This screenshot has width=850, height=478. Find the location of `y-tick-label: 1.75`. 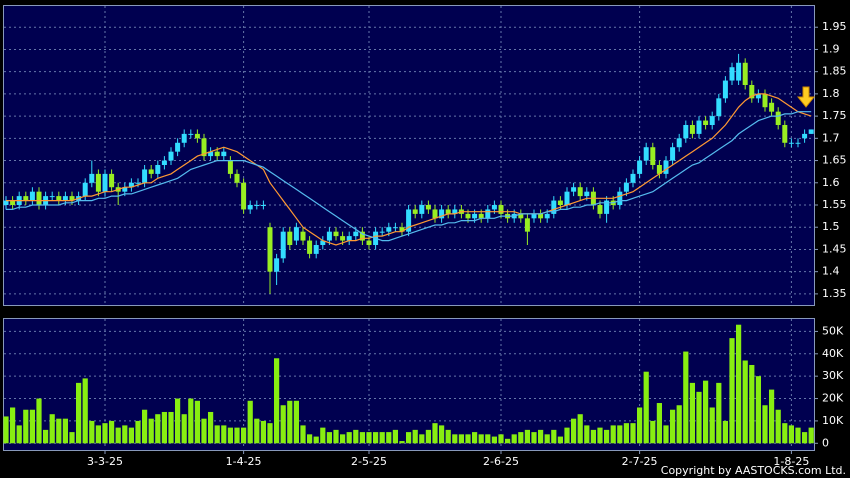

y-tick-label: 1.75 is located at coordinates (834, 115).